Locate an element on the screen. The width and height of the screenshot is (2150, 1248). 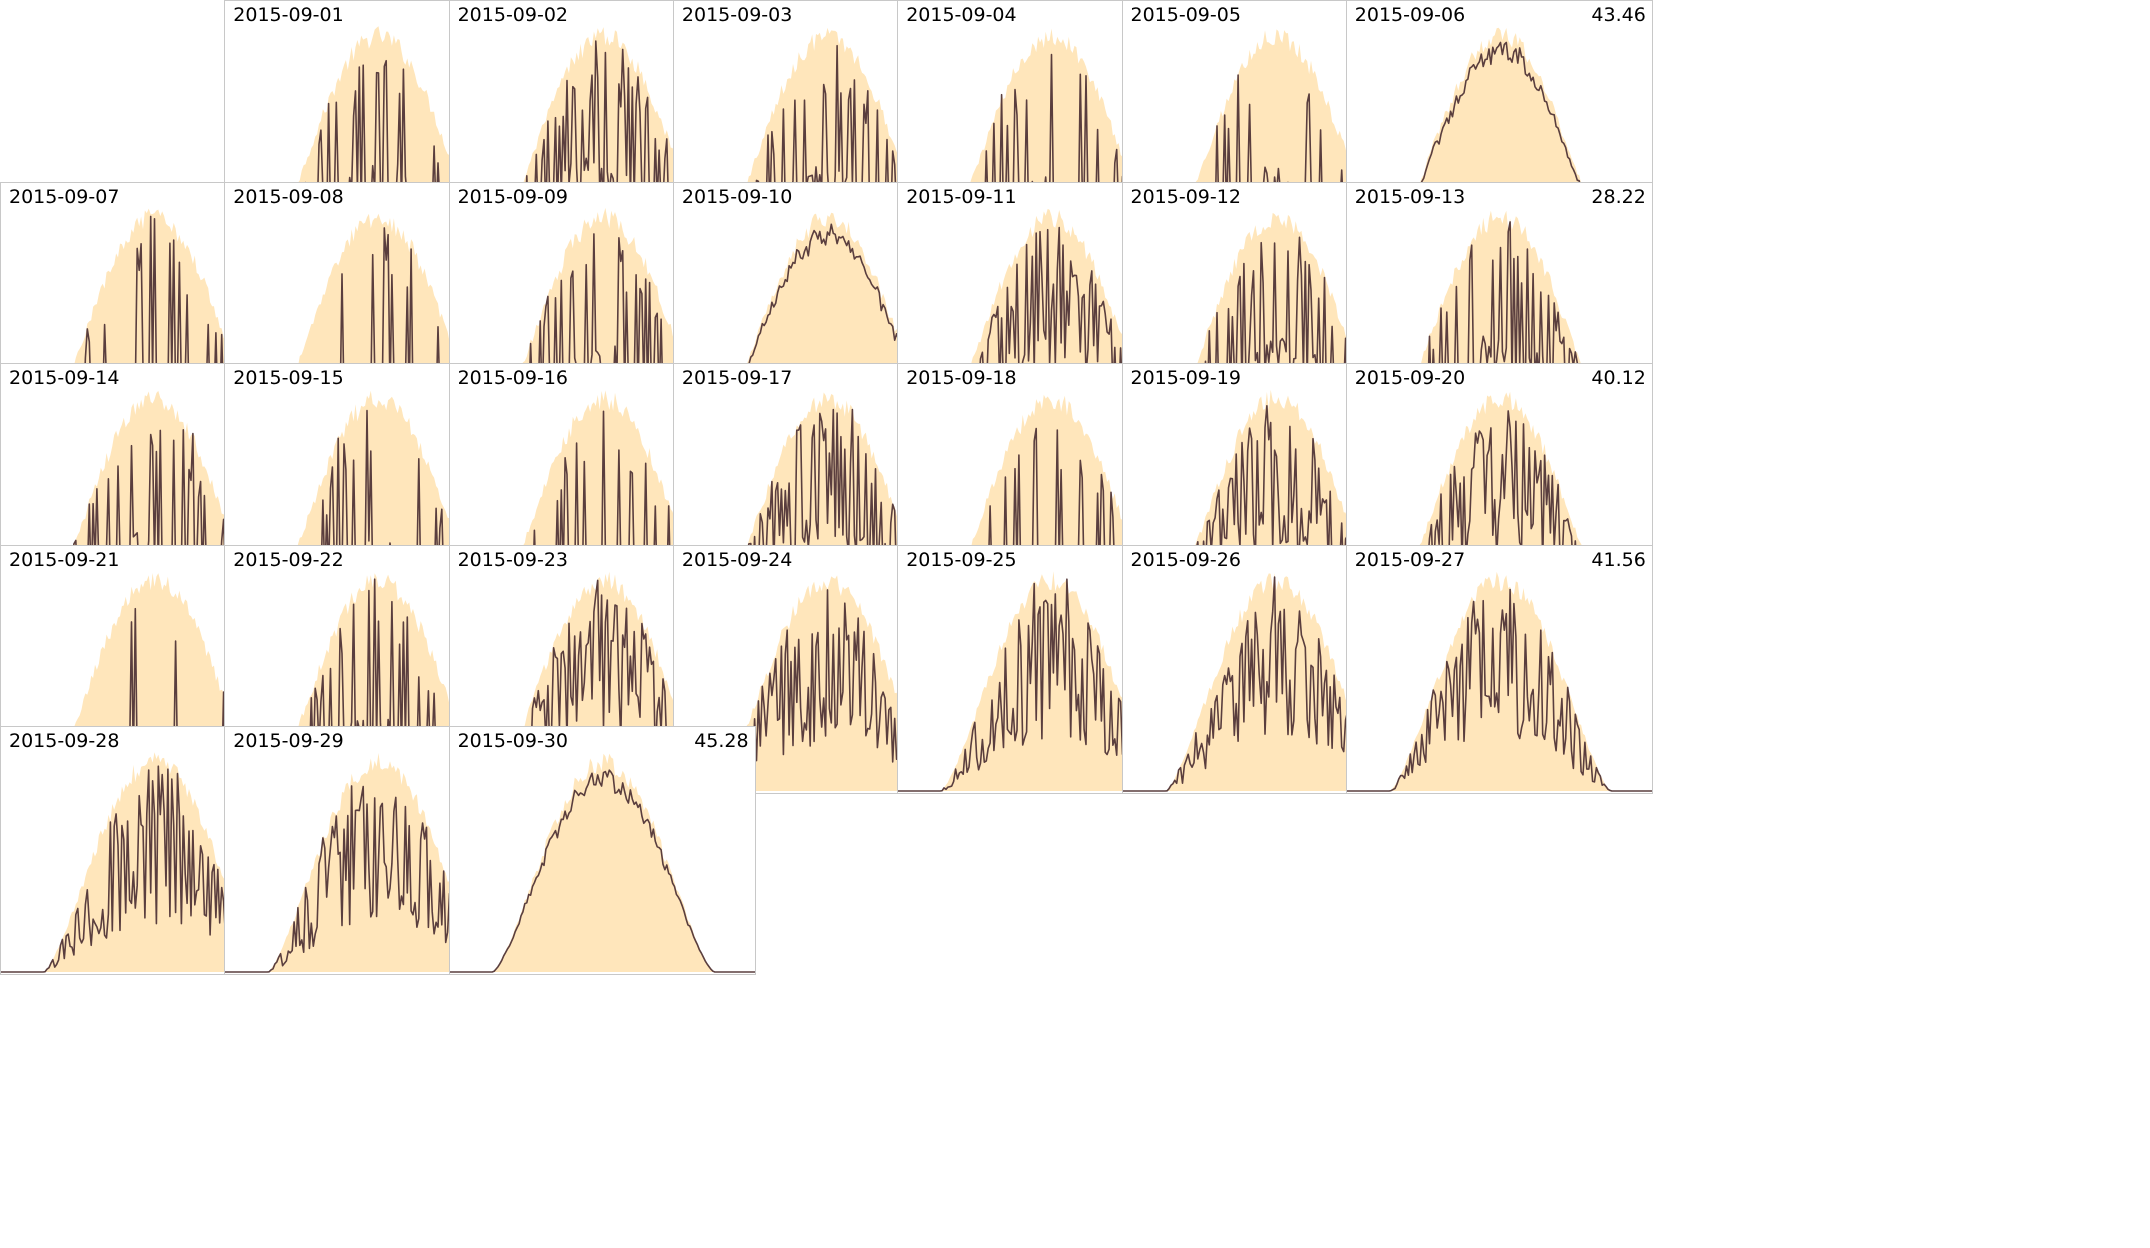
day-date-label: 2015-09-30 is located at coordinates (513, 741).